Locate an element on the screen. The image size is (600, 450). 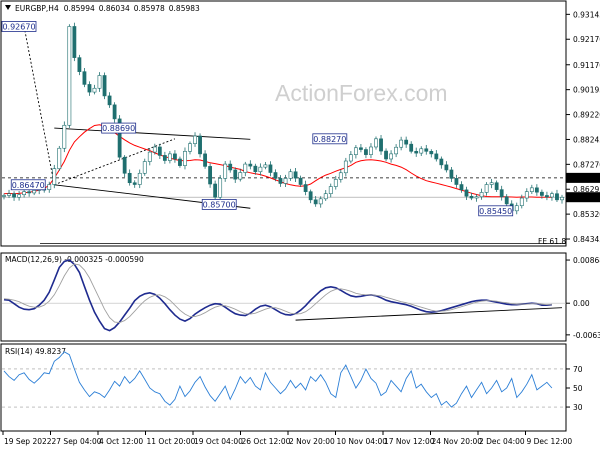
ohlc-close: 0.85983 is located at coordinates (184, 8).